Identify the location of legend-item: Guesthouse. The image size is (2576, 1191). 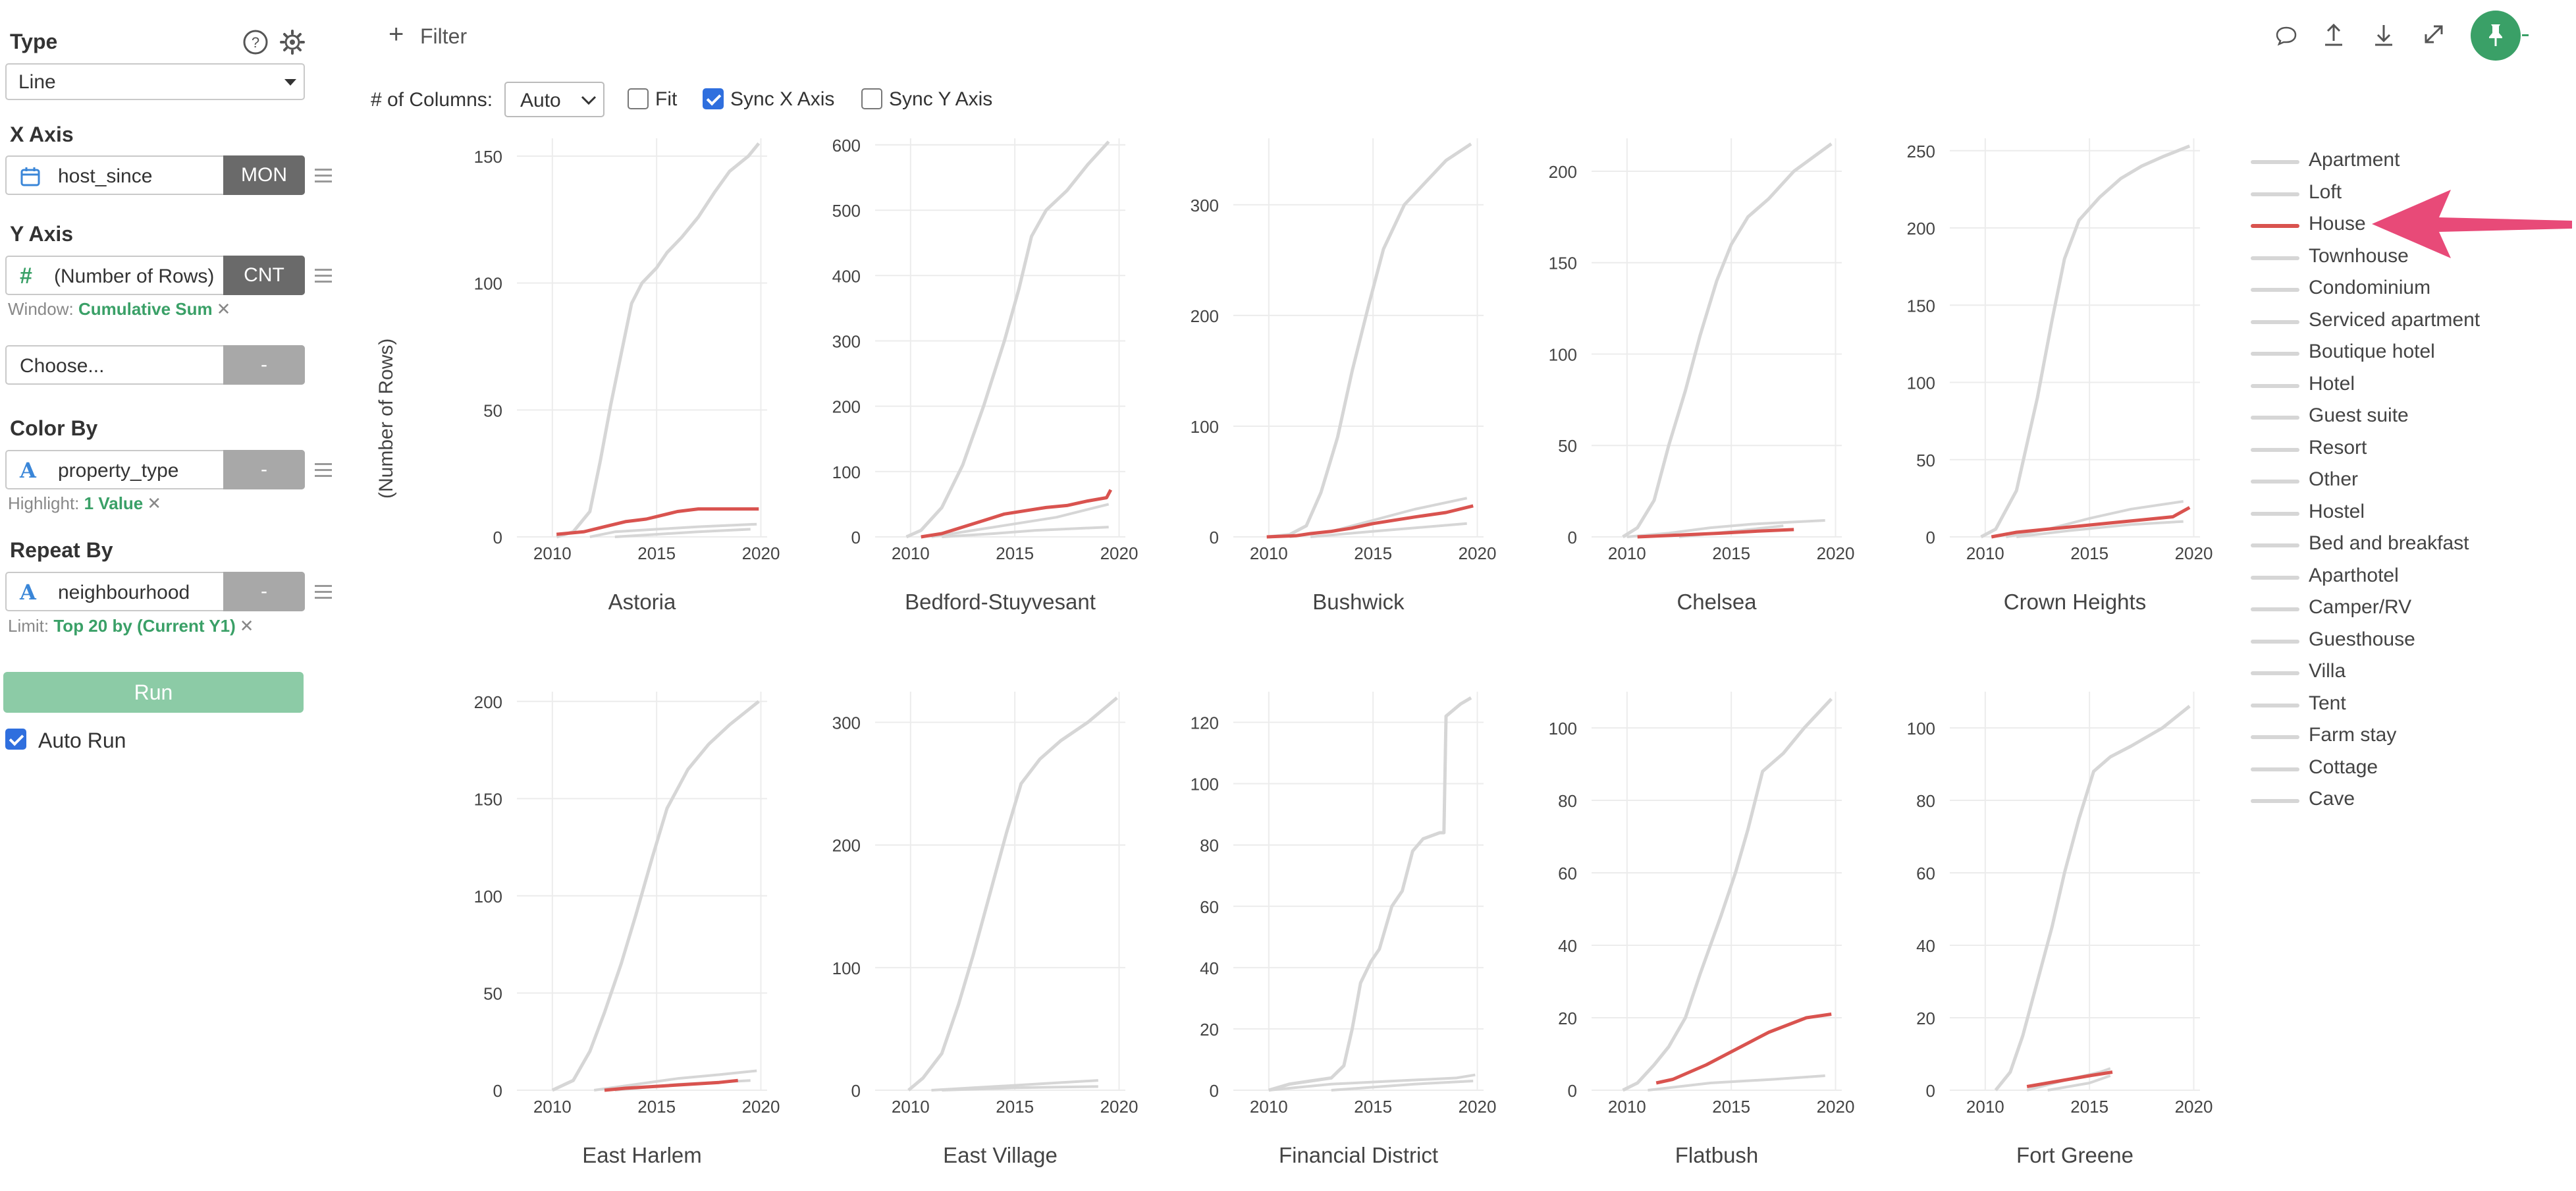
(2395, 640).